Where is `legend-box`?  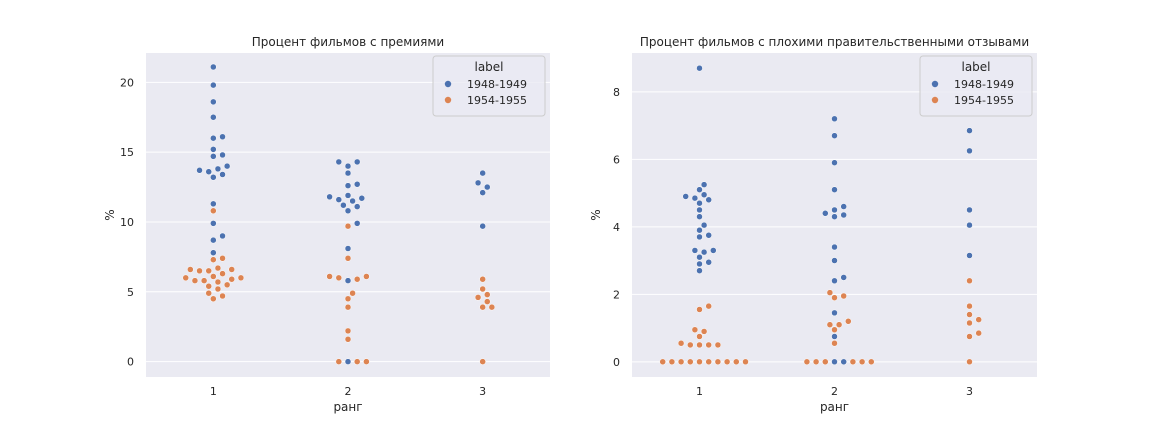
legend-box is located at coordinates (976, 86).